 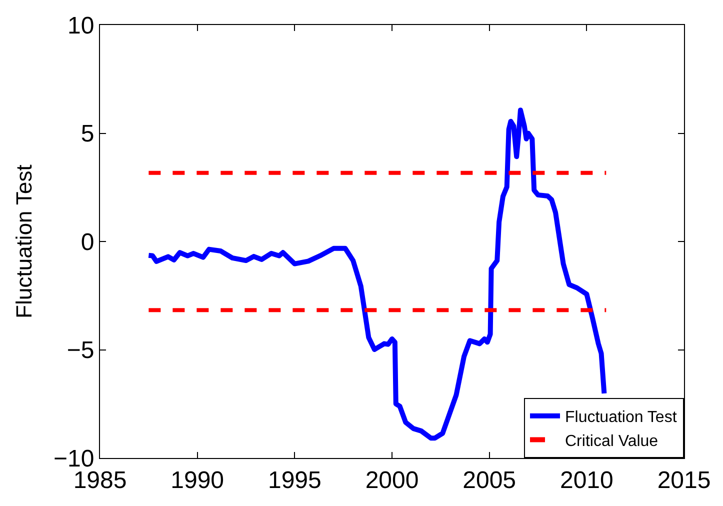 What do you see at coordinates (87, 242) in the screenshot?
I see `y-tick-label: 0` at bounding box center [87, 242].